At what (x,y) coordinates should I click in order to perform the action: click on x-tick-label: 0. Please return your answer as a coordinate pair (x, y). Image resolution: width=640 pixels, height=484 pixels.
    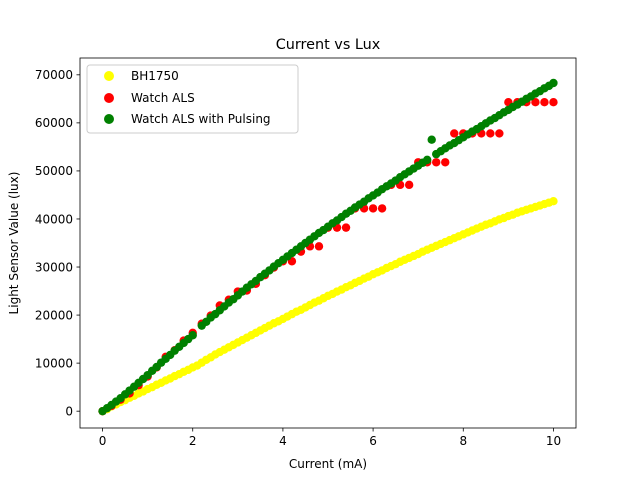
    Looking at the image, I should click on (103, 441).